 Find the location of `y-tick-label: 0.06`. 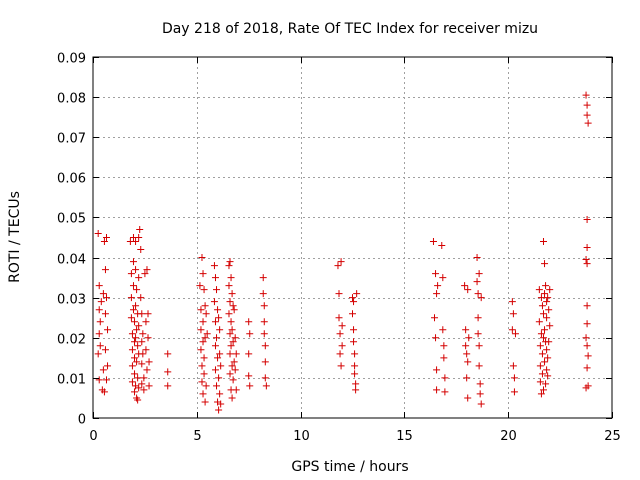

y-tick-label: 0.06 is located at coordinates (71, 179).